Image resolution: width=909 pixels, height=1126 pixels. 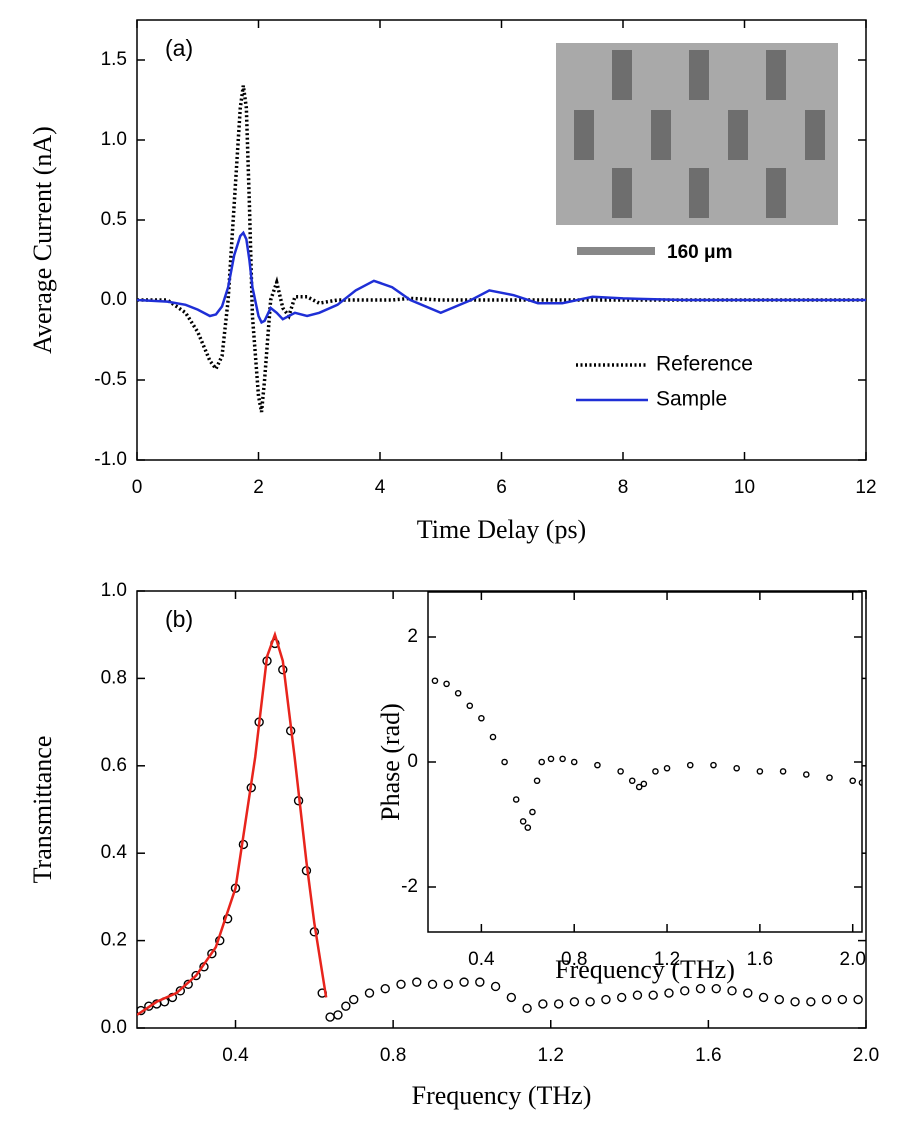 I want to click on y-axis-title: Average Current (nA), so click(x=42, y=240).